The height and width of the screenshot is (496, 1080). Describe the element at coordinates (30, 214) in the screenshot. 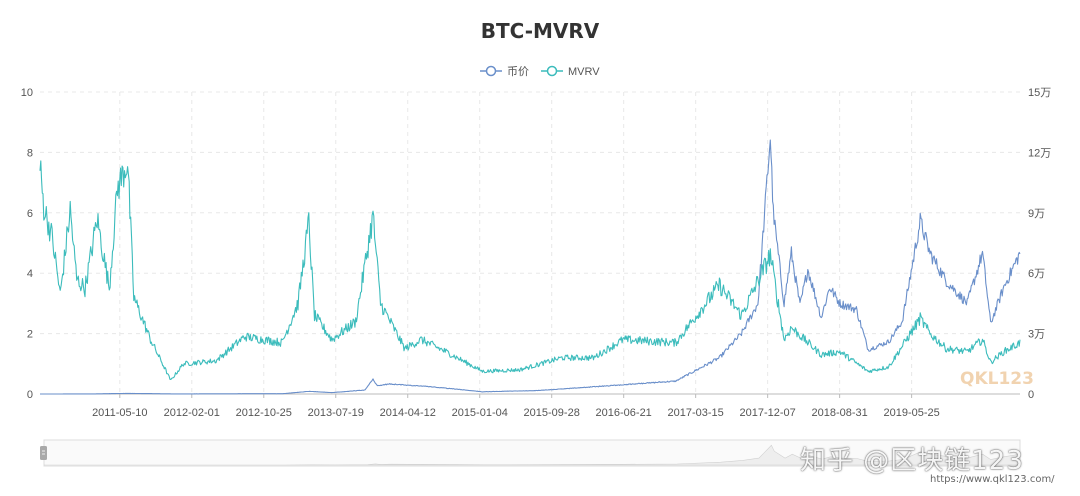

I see `y-left-tick-label: 6` at that location.